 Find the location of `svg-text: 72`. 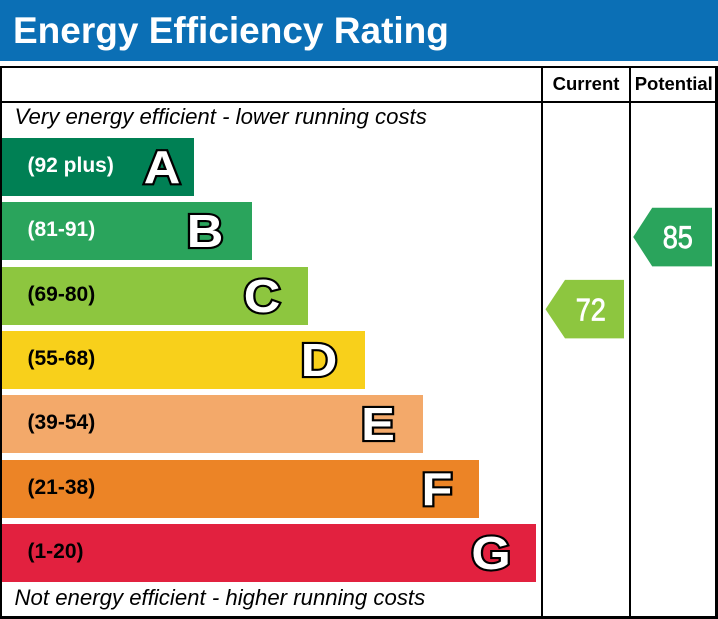

svg-text: 72 is located at coordinates (591, 310).